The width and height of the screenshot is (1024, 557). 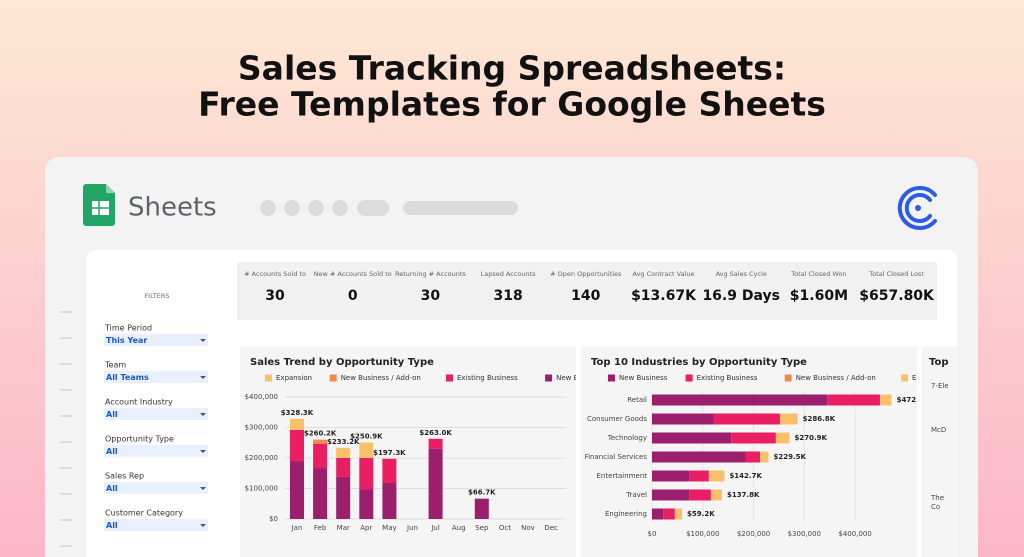 What do you see at coordinates (127, 377) in the screenshot?
I see `filter-value: All Teams` at bounding box center [127, 377].